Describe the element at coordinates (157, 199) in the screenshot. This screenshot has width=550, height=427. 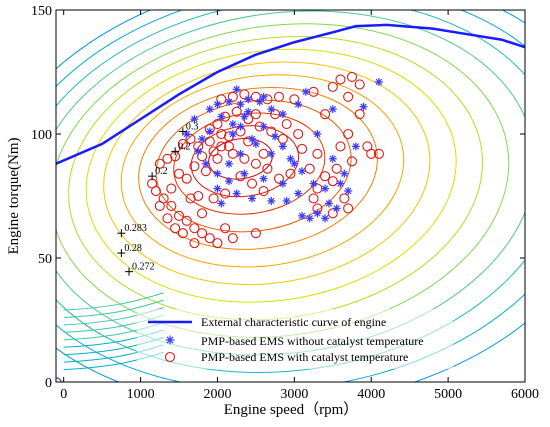
I see `contour-labels: 0.283 0.28 0.272 0.2 0.2 0.3` at that location.